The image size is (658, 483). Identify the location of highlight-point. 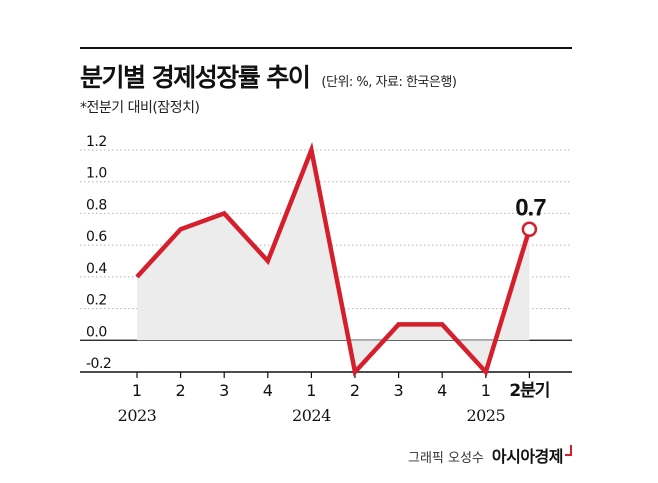
(529, 229).